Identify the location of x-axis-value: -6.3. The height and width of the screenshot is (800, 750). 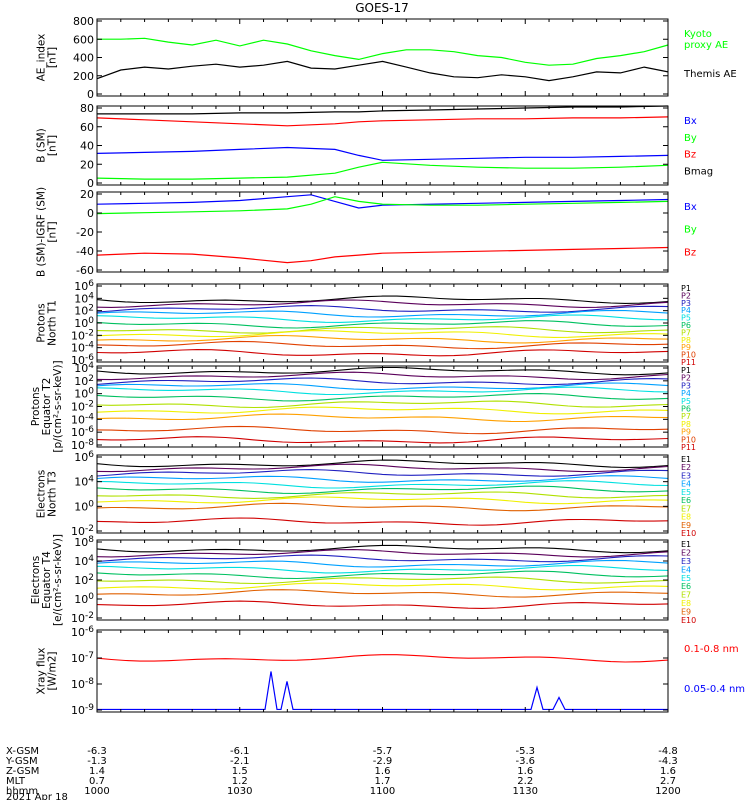
(97, 751).